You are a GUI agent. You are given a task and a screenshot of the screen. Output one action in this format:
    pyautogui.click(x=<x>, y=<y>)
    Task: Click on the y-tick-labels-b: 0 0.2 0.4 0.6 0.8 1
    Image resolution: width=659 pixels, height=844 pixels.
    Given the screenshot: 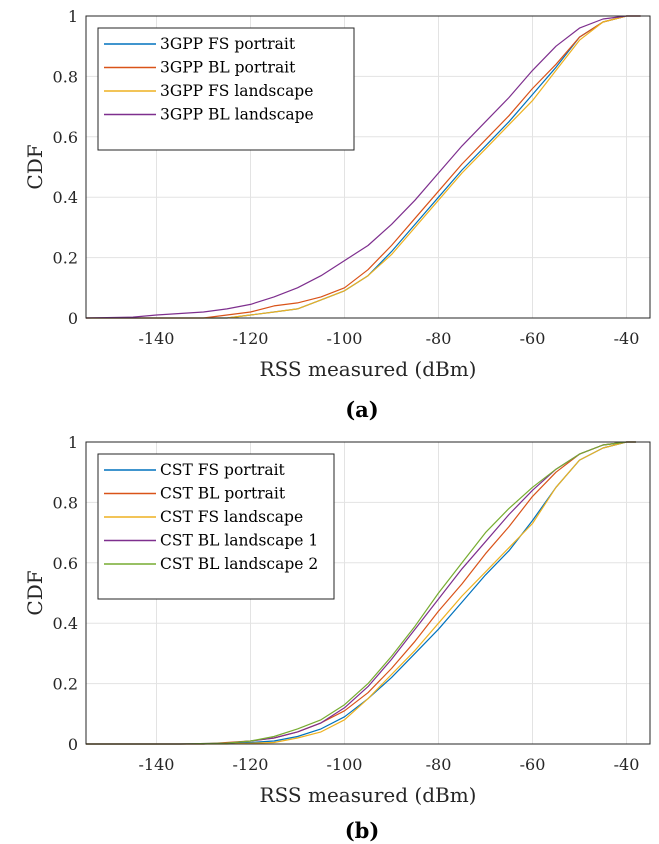 What is the action you would take?
    pyautogui.click(x=65, y=593)
    